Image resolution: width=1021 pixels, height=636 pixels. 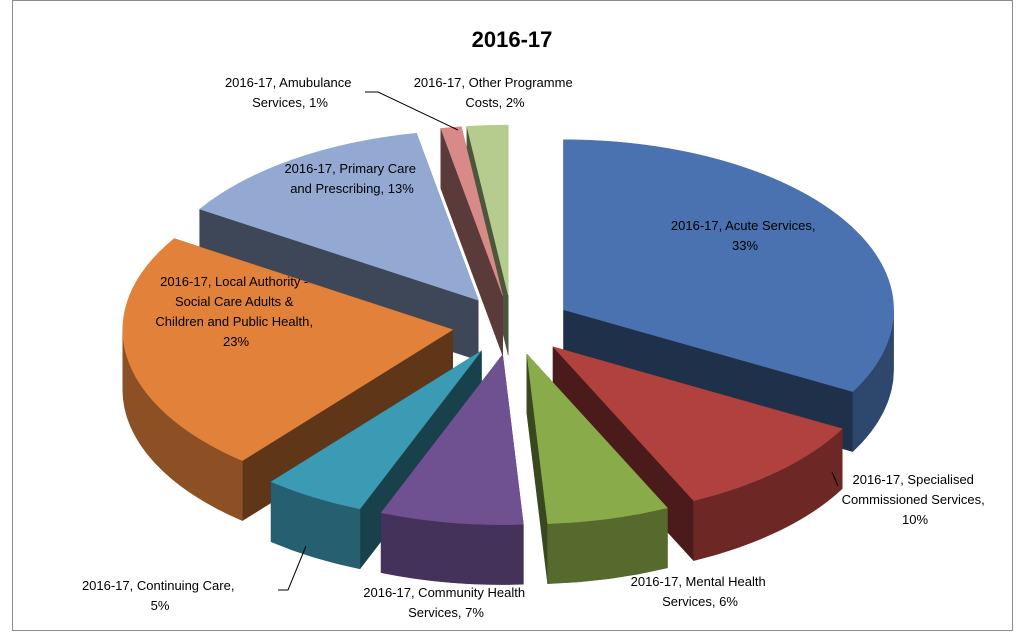 I want to click on slice: Other Programme Costs, so click(x=487, y=210).